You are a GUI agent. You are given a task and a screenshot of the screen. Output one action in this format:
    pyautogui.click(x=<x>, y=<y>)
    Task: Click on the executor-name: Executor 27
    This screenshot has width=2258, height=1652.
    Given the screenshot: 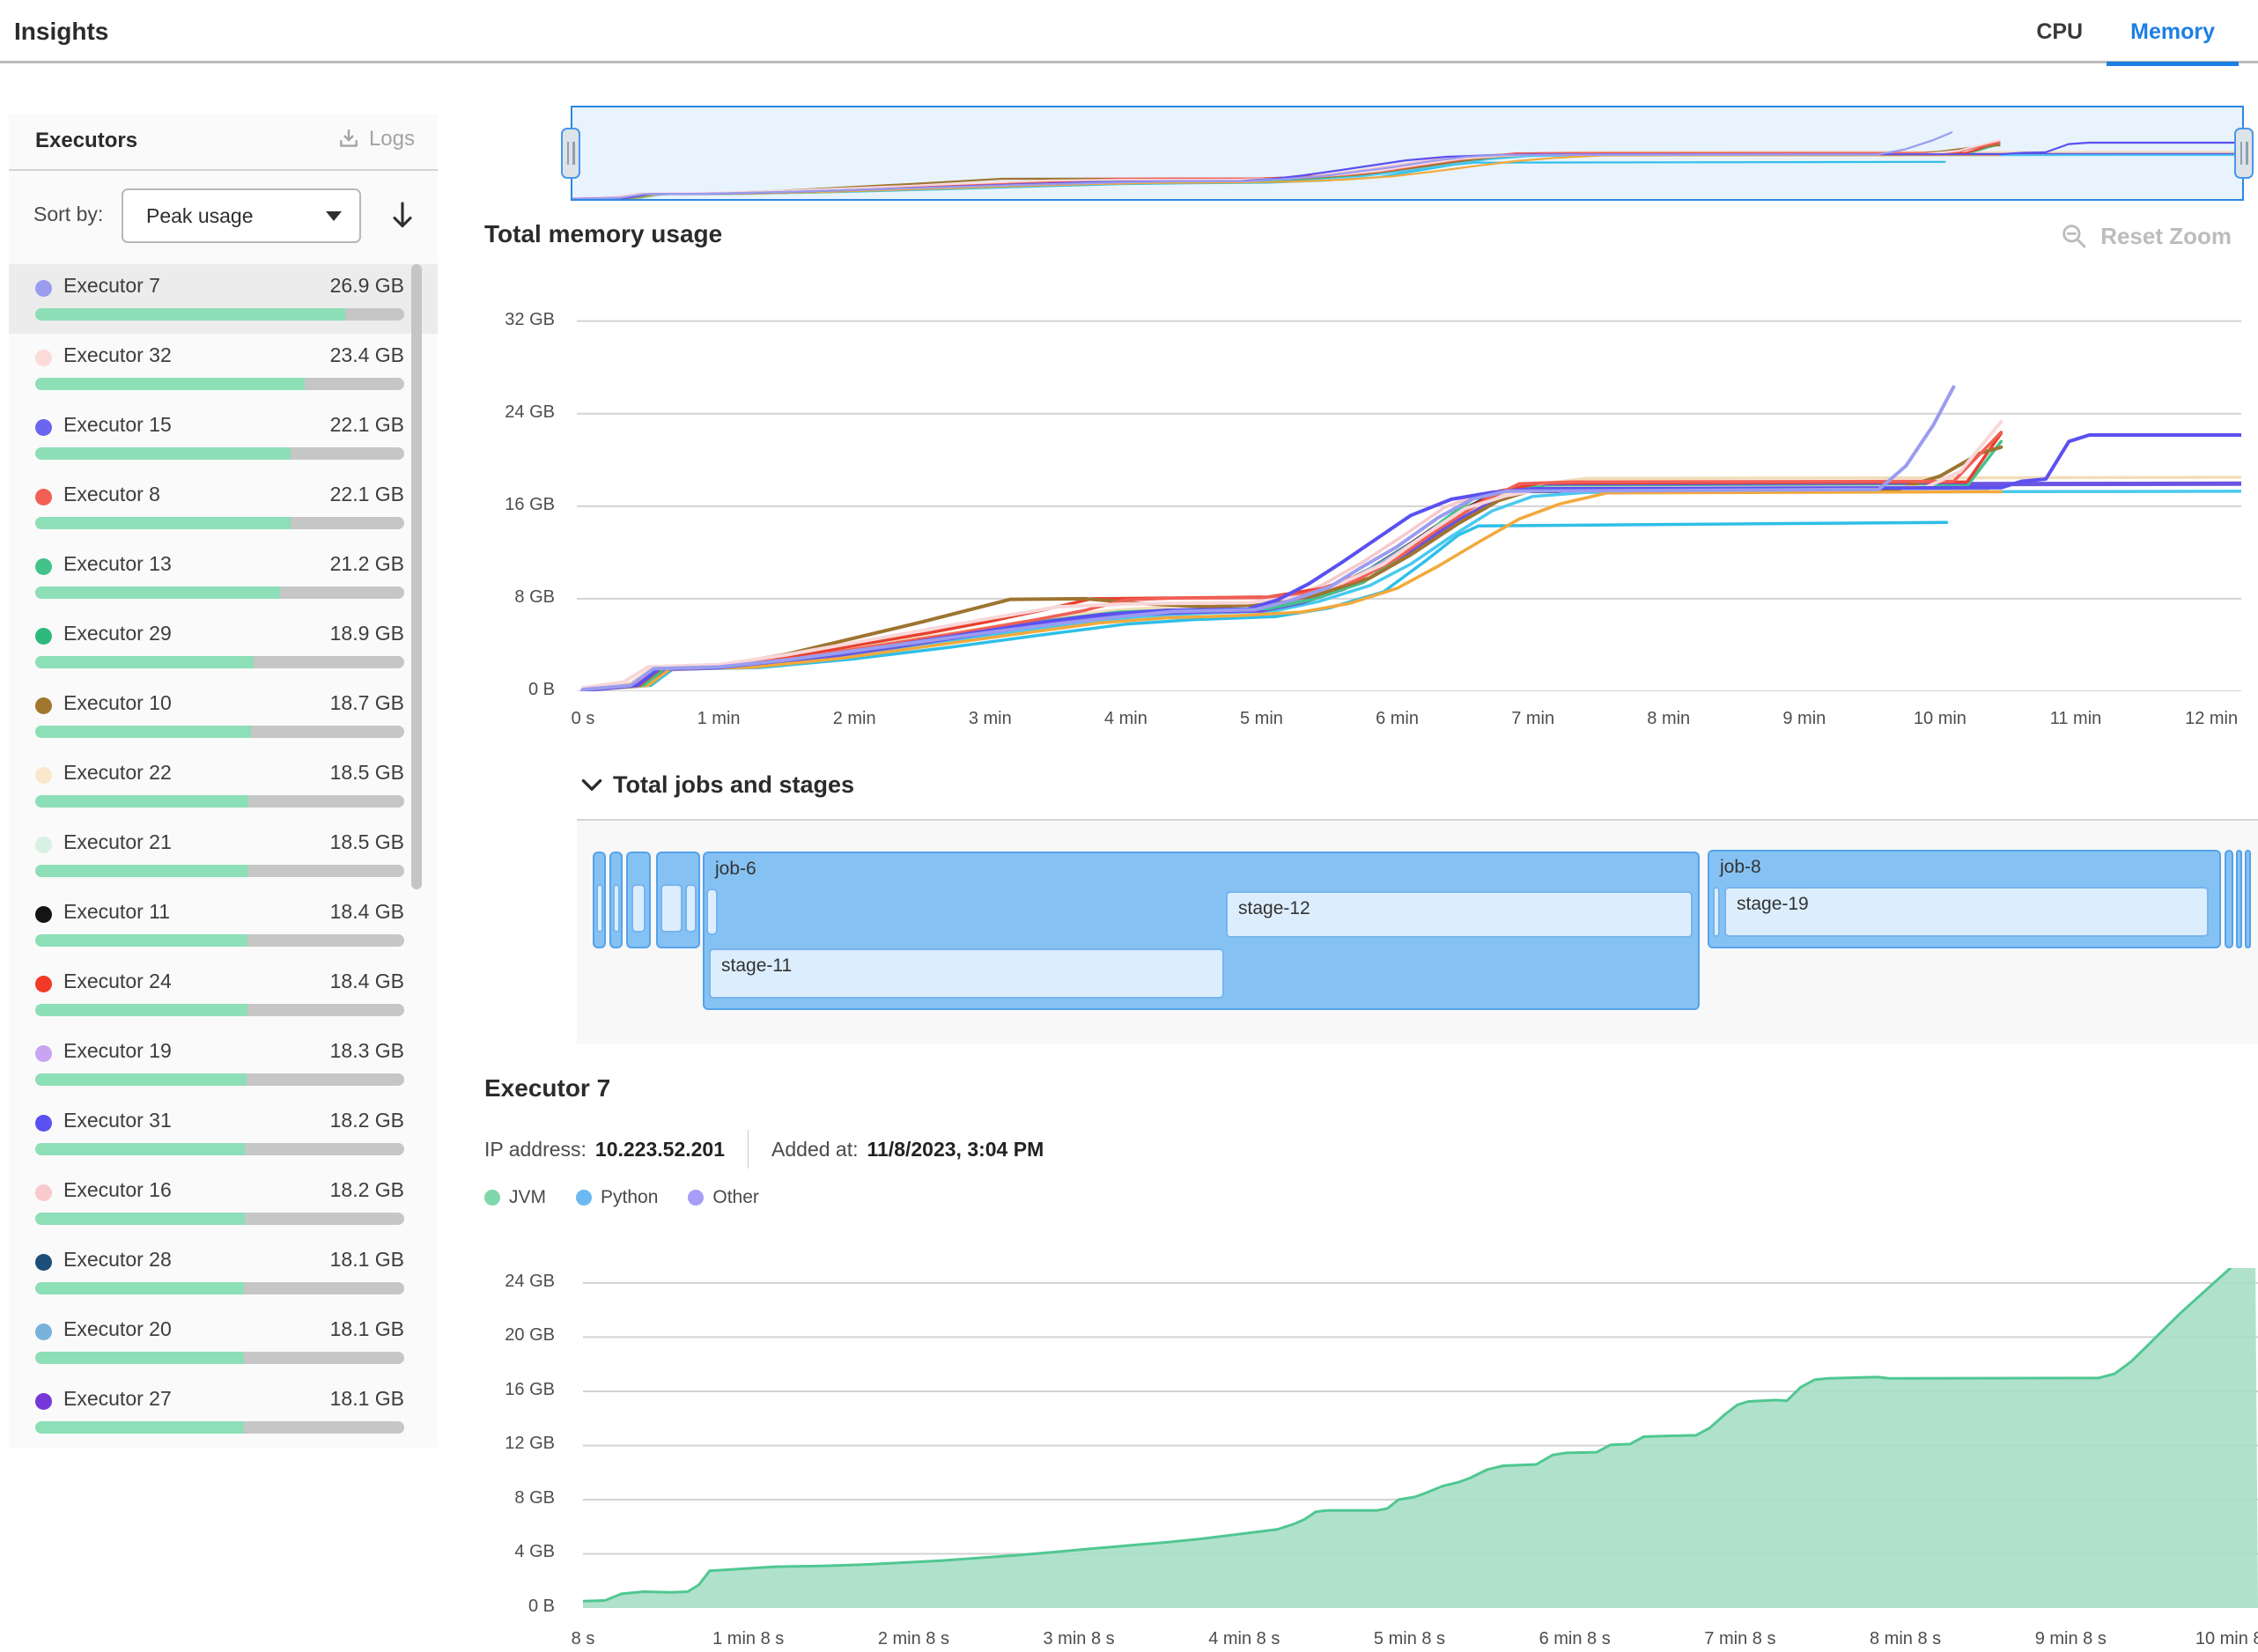 What is the action you would take?
    pyautogui.click(x=118, y=1398)
    